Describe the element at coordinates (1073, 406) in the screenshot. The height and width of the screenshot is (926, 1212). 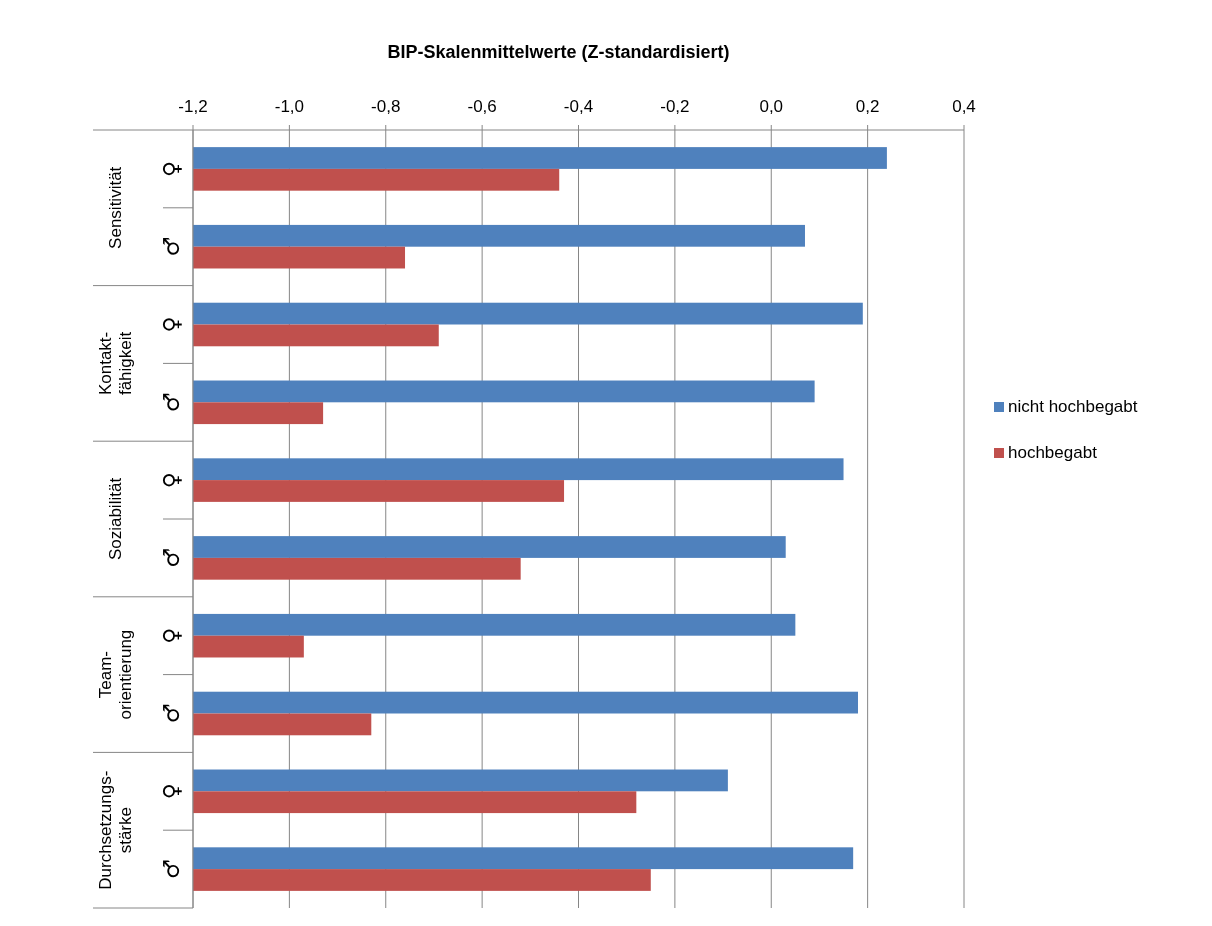
I see `legend-label: nicht hochbegabt` at that location.